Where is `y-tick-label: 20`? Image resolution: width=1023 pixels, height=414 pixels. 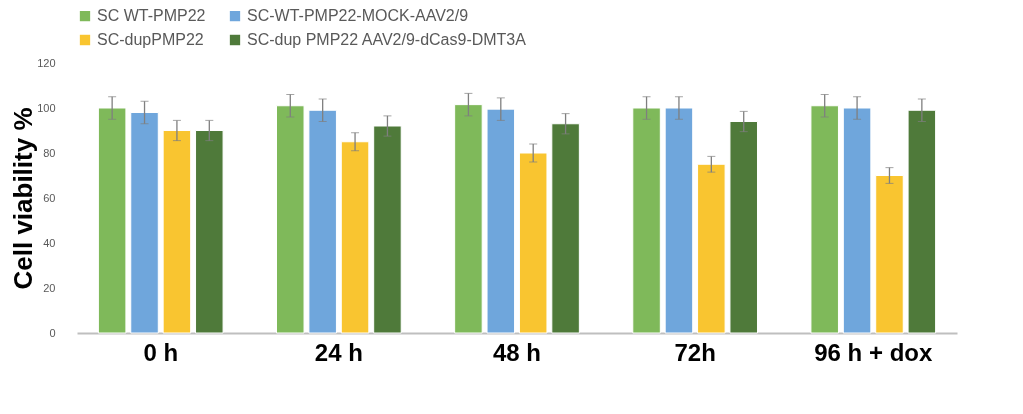 y-tick-label: 20 is located at coordinates (49, 287).